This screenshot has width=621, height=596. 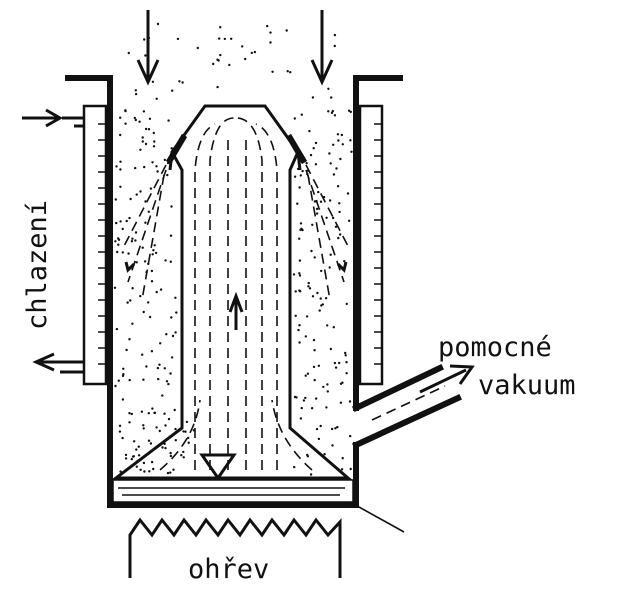 What do you see at coordinates (527, 385) in the screenshot?
I see `aux-vacuum-label-2: vakuum` at bounding box center [527, 385].